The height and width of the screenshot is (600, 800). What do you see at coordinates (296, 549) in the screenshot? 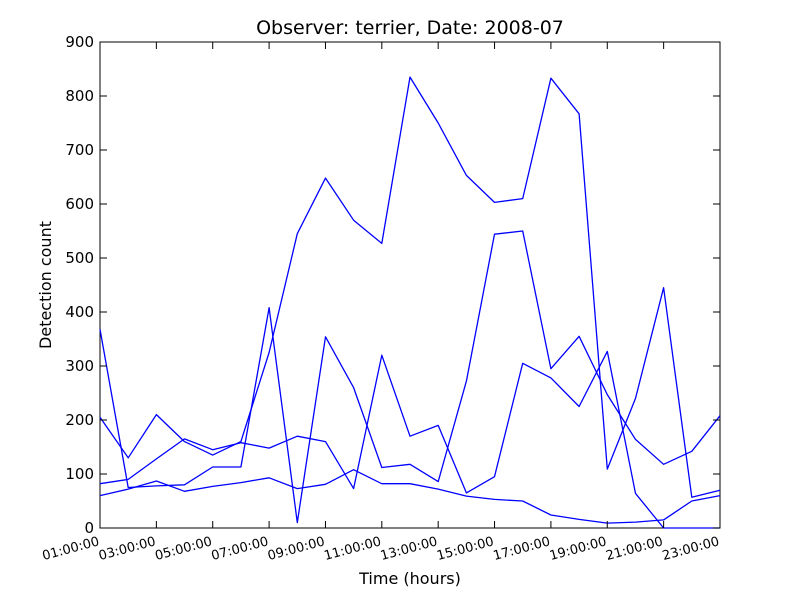
I see `x-tick-label: 09:00:00` at bounding box center [296, 549].